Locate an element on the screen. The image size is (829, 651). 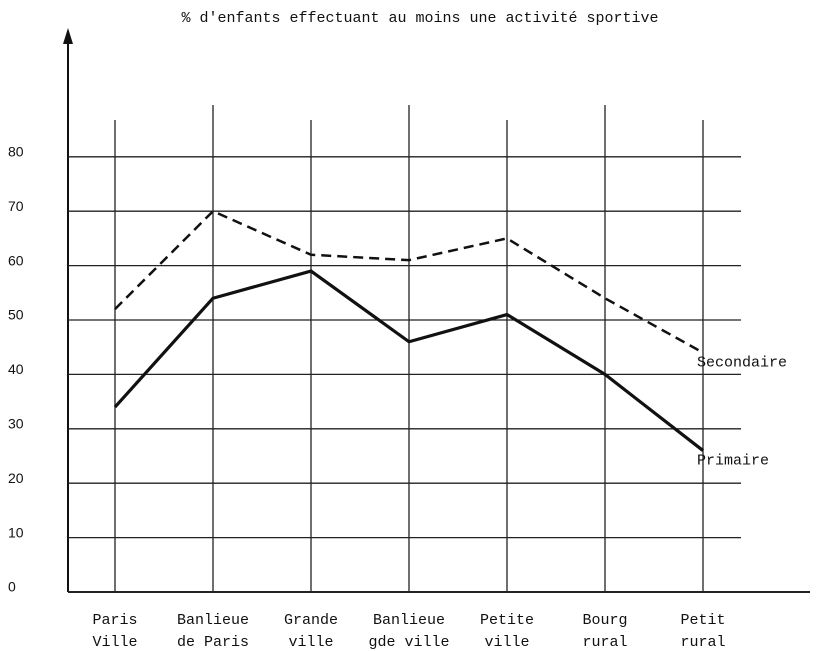
series-label: Primaire is located at coordinates (733, 461).